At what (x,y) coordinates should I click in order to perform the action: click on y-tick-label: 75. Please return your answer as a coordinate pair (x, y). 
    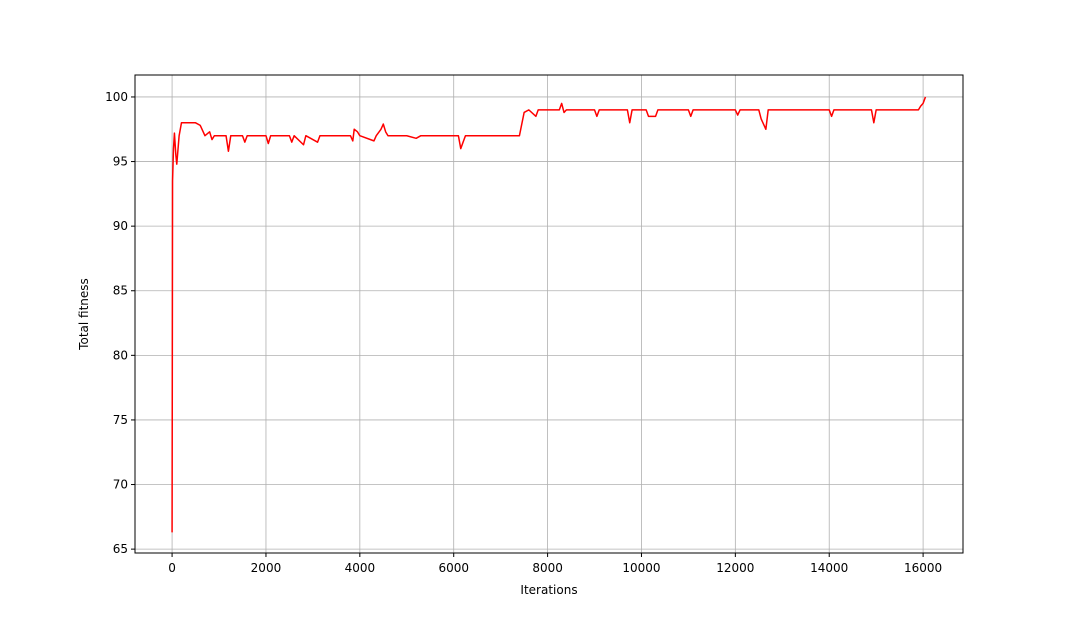
    Looking at the image, I should click on (120, 420).